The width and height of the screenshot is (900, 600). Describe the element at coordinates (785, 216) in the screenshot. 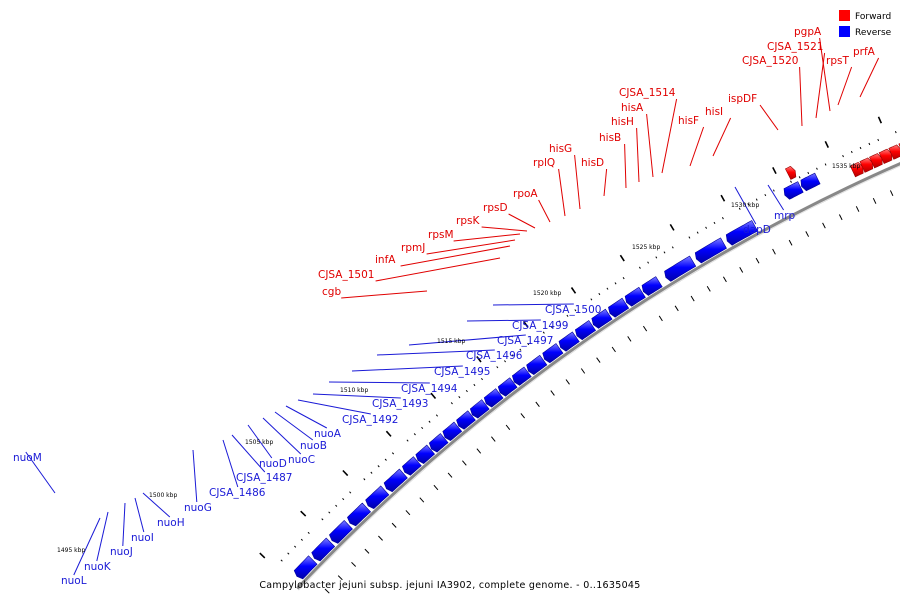

I see `gene-label-mrp: mrp` at that location.